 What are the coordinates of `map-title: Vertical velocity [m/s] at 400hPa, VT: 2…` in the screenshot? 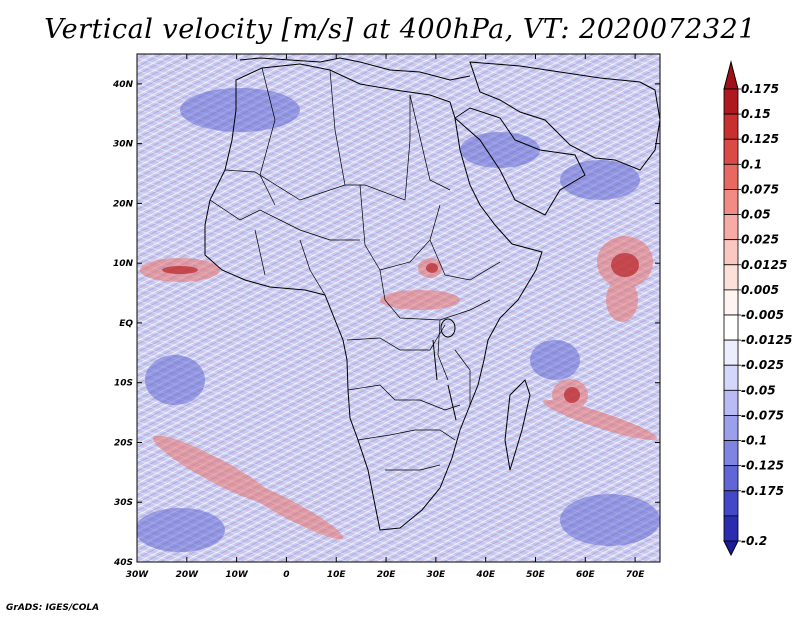 It's located at (400, 29).